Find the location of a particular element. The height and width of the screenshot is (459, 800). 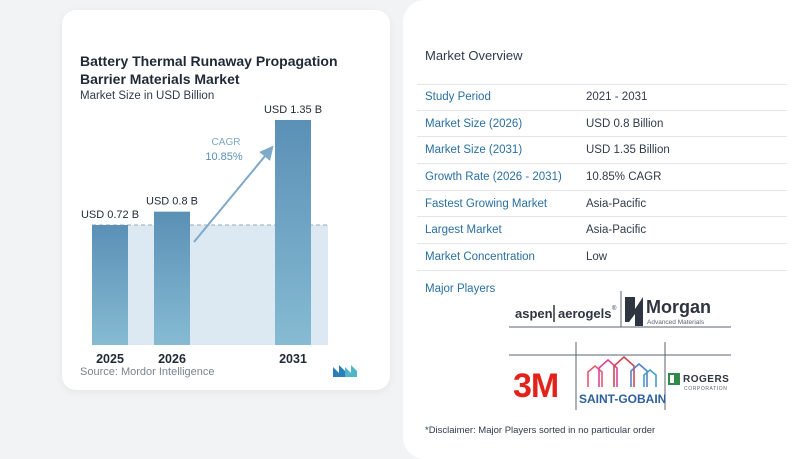

cagr-value: 10.85% is located at coordinates (224, 157).